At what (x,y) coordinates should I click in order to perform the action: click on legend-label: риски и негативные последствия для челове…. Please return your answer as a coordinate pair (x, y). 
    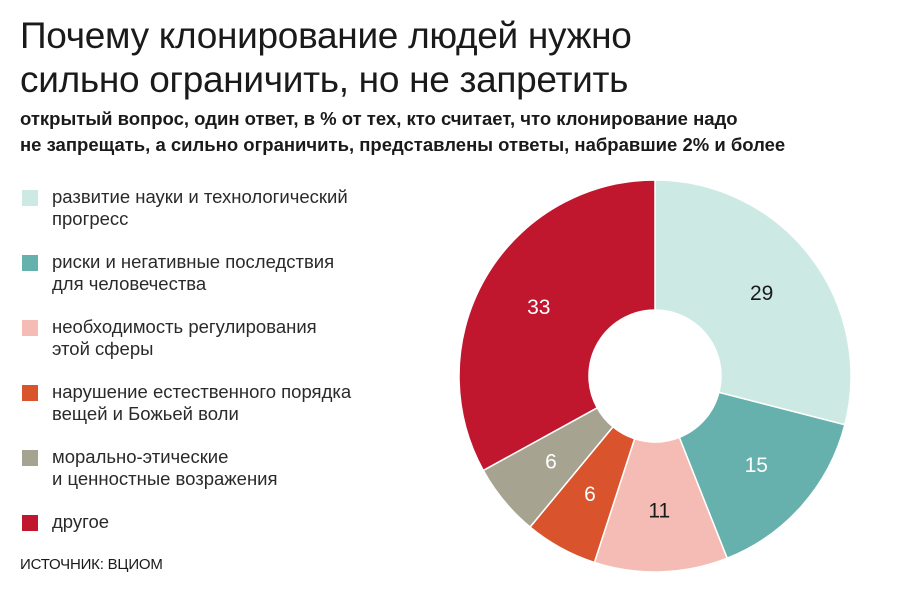
    Looking at the image, I should click on (193, 272).